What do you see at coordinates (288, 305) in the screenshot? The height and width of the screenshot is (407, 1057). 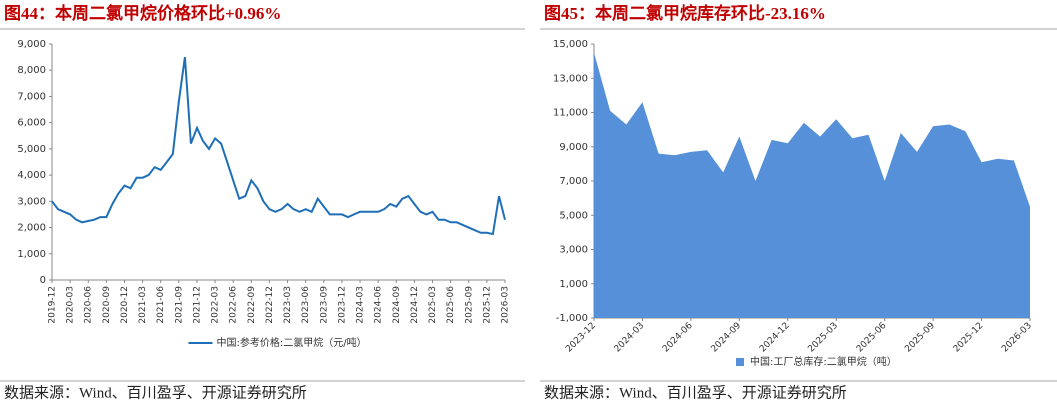 I see `x-tick-label: 2023-03` at bounding box center [288, 305].